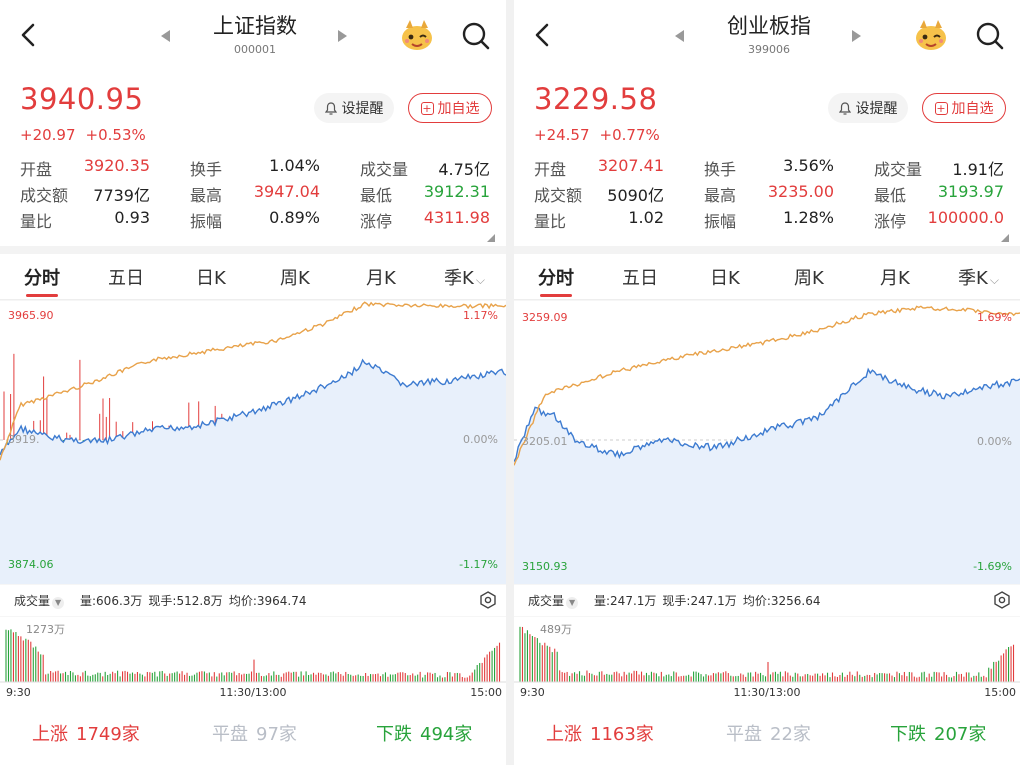 Image resolution: width=1024 pixels, height=765 pixels. I want to click on pct-axis-low: -1.17%, so click(478, 564).